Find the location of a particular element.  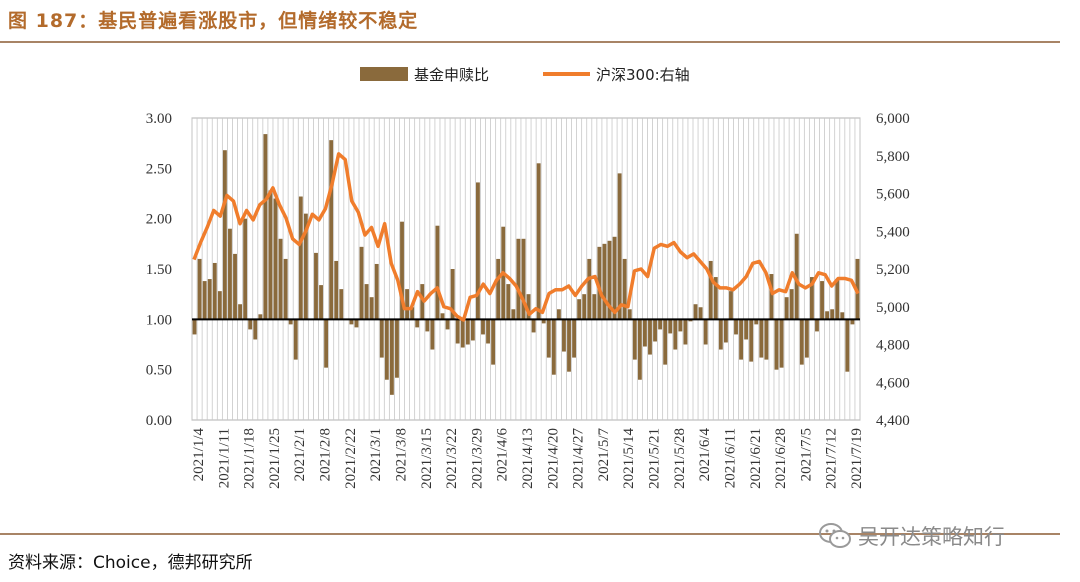

y-right-tick-label: 4,800 is located at coordinates (893, 346).